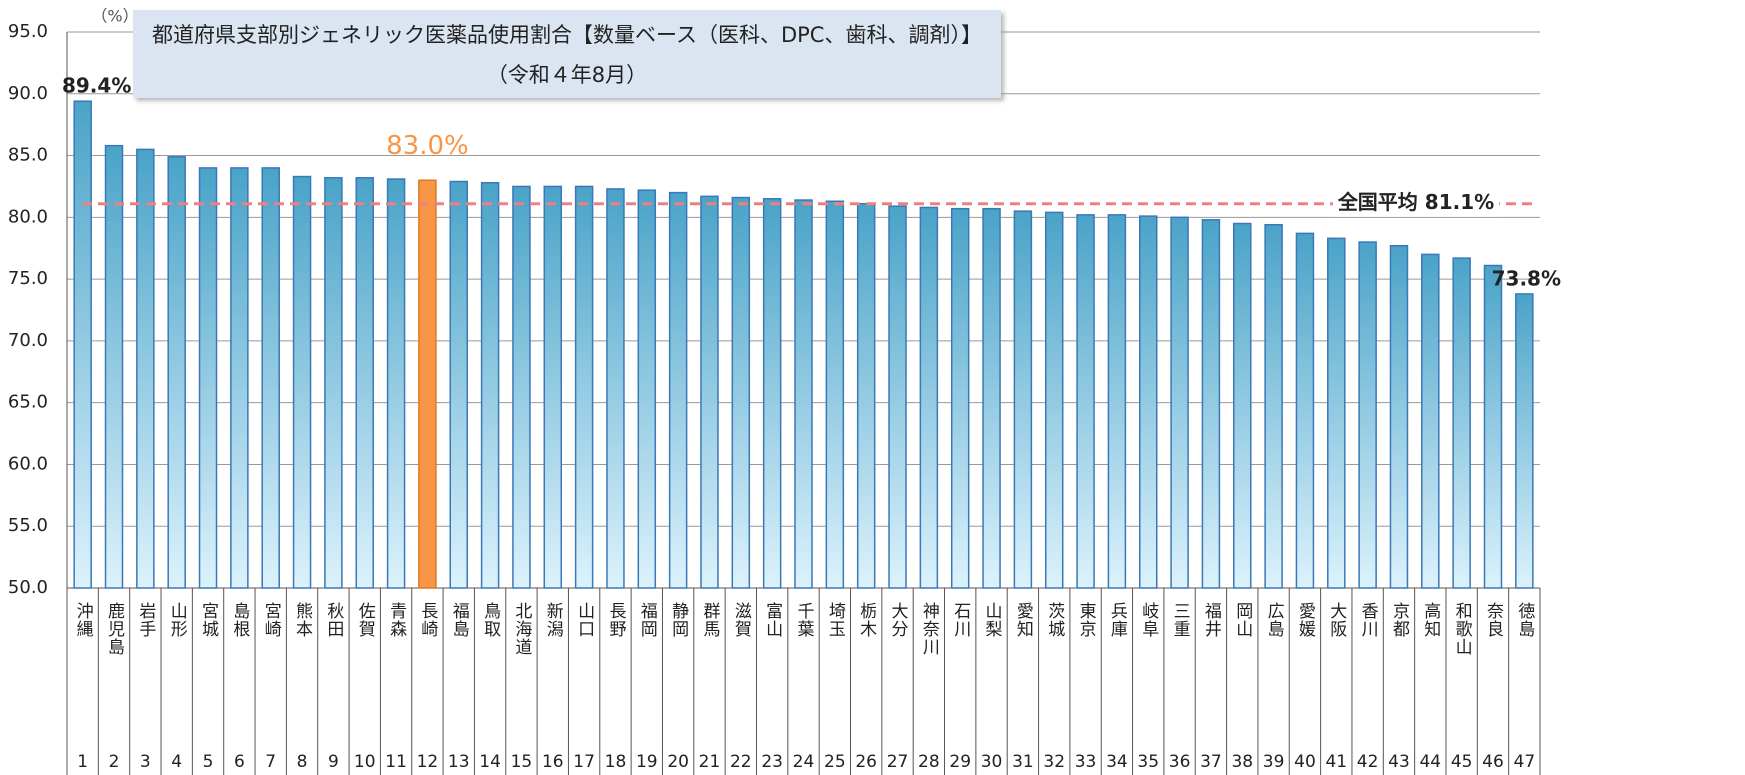 This screenshot has width=1745, height=775. I want to click on x-tick-label: 兵庫, so click(1117, 620).